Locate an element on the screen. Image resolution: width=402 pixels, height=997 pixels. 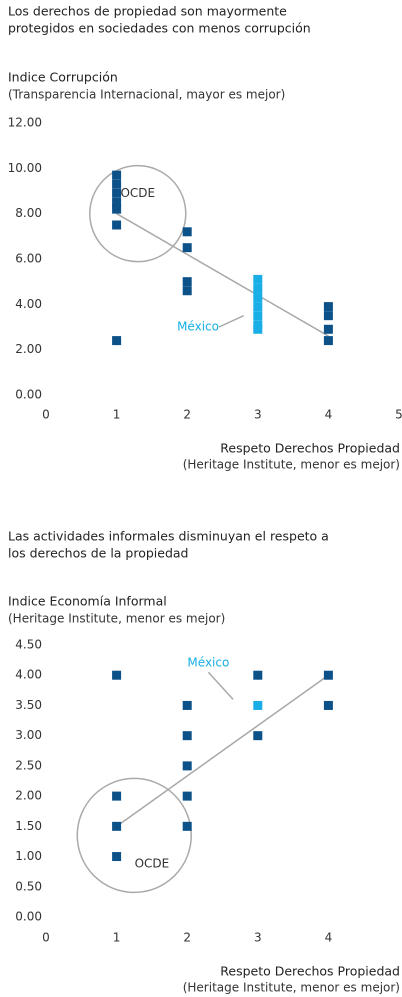
y-tick-label: 3.50 is located at coordinates (28, 705).